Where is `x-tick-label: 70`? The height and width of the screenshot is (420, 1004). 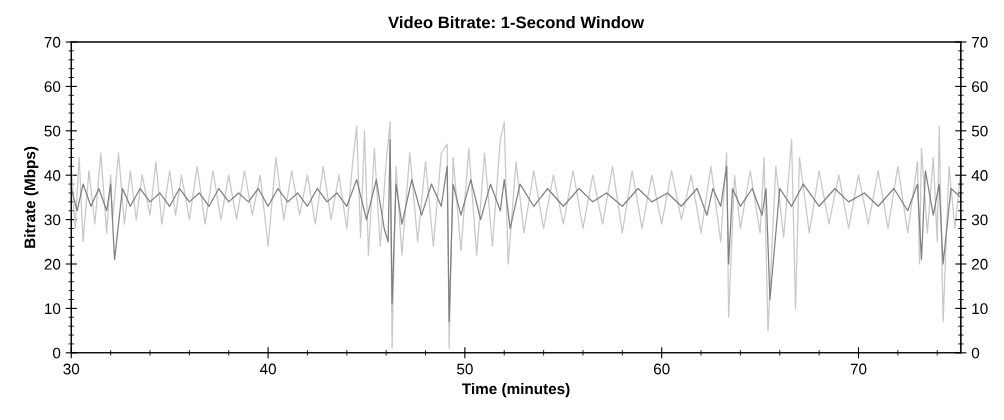
x-tick-label: 70 is located at coordinates (858, 369).